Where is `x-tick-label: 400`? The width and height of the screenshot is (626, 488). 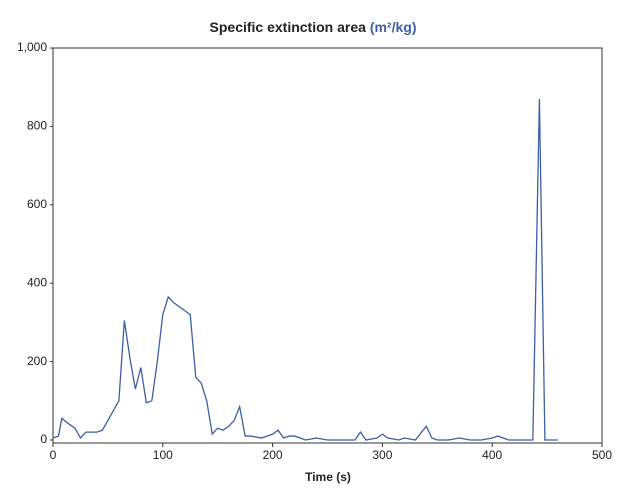
x-tick-label: 400 is located at coordinates (492, 455).